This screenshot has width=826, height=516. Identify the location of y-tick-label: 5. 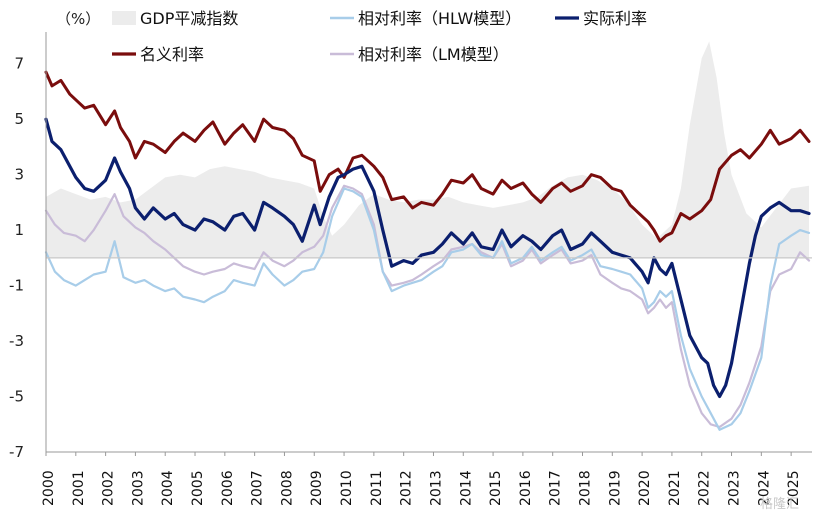
(19, 119).